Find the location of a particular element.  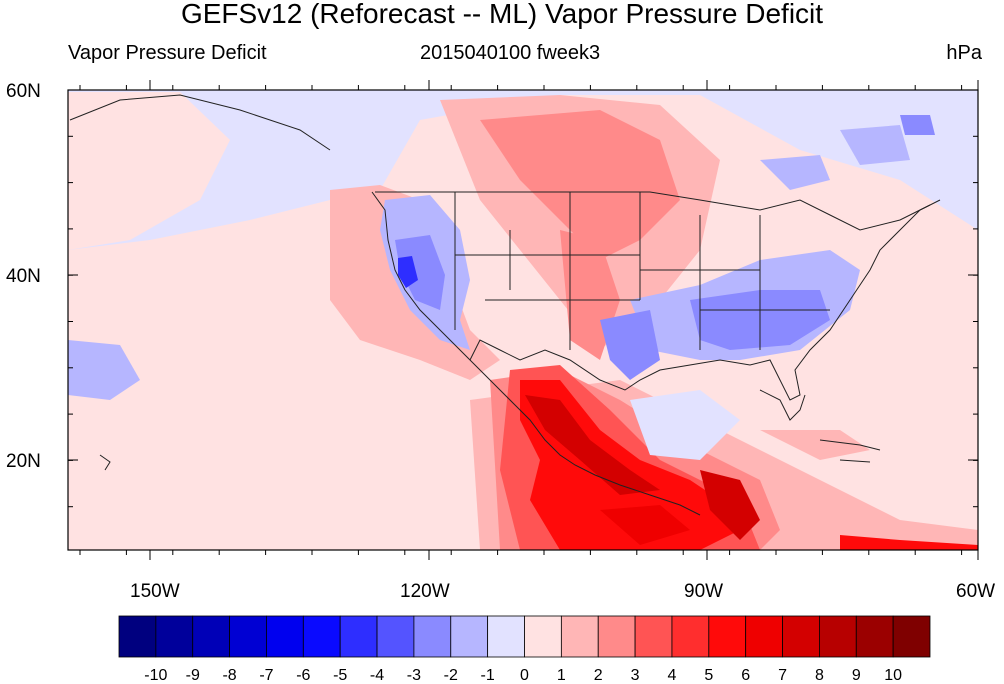

lon-label-120w: 120W is located at coordinates (425, 591).